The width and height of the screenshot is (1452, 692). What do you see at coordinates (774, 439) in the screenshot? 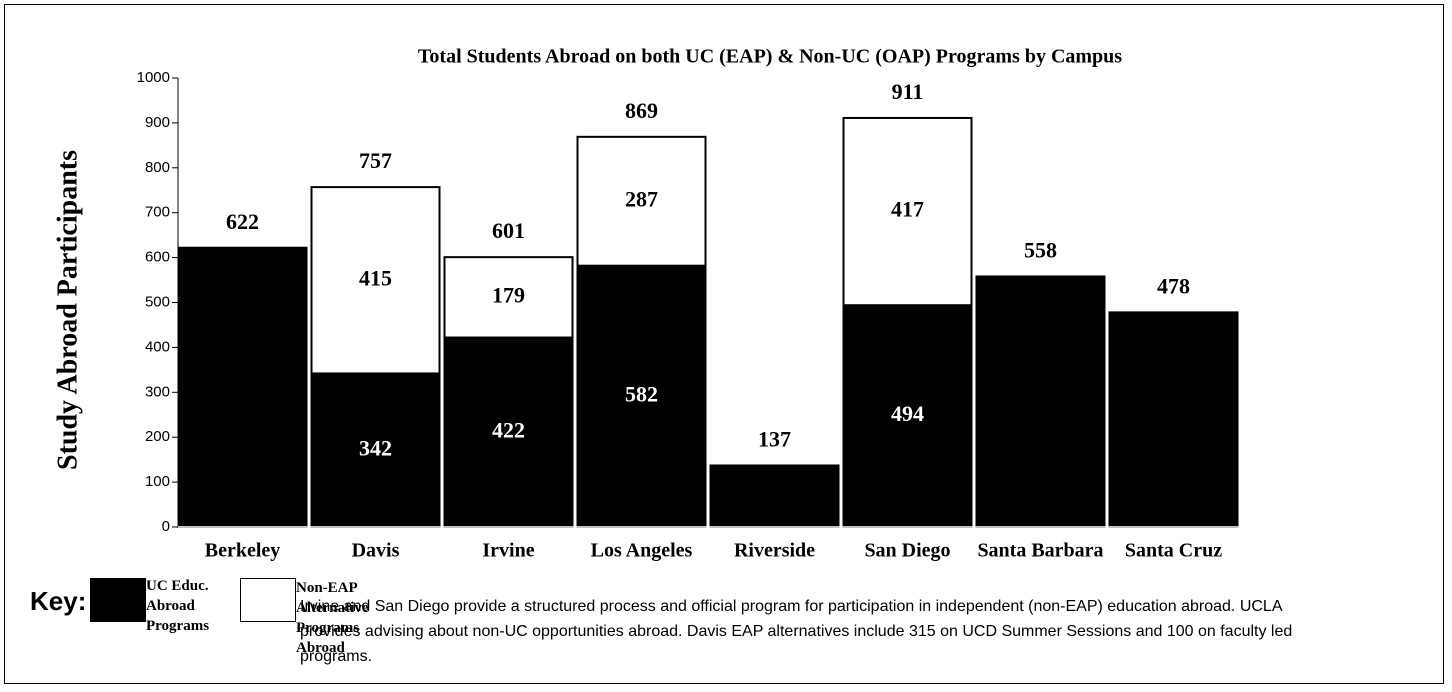
I see `total-label: 137` at bounding box center [774, 439].